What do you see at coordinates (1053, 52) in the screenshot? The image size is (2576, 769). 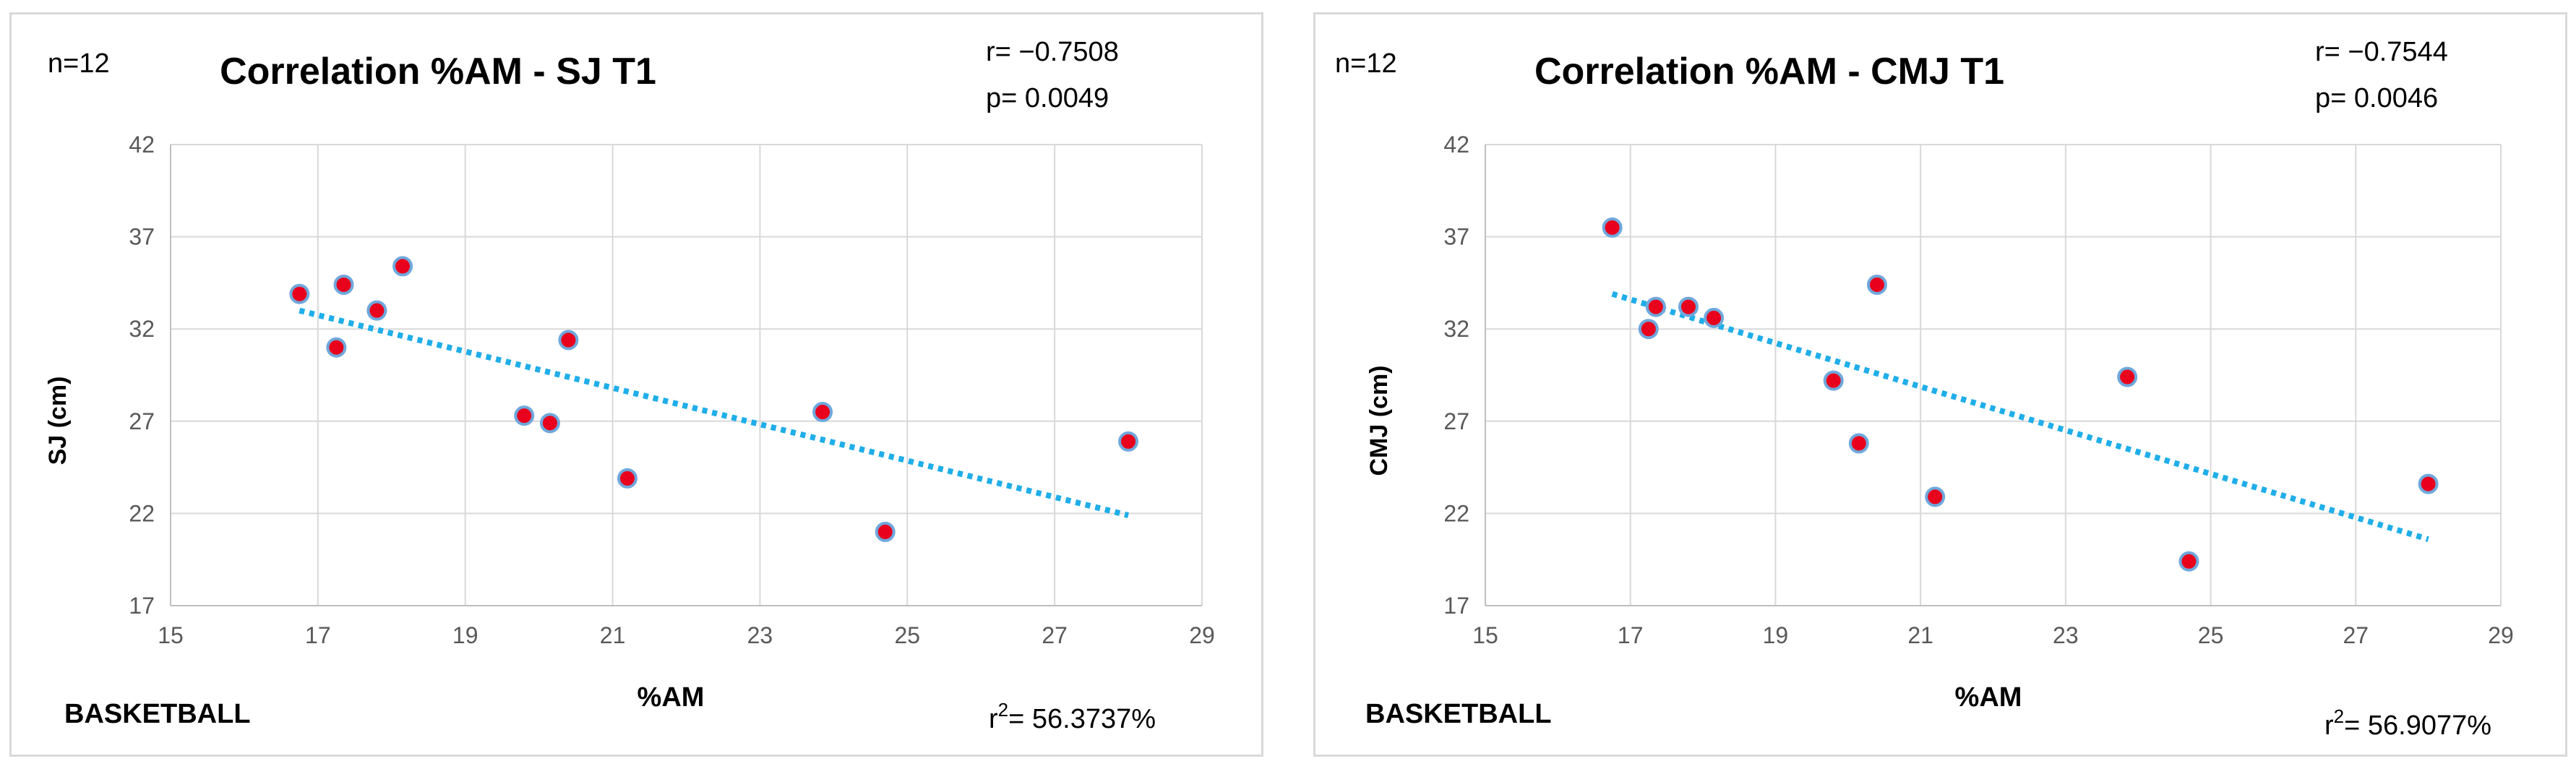 I see `r-value-label: r= −0.7508` at bounding box center [1053, 52].